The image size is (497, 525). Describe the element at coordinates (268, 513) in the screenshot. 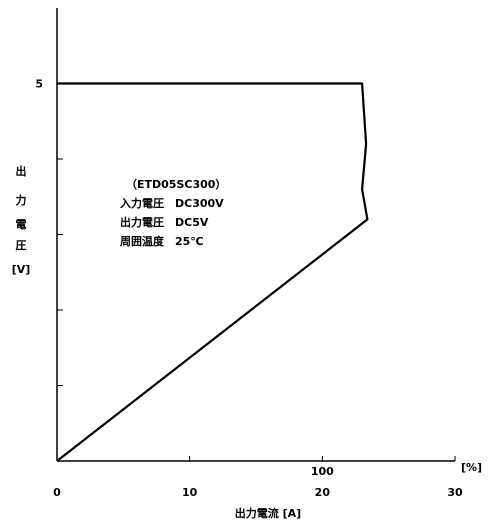

I see `x-axis-title: 出力電流 [A]` at that location.